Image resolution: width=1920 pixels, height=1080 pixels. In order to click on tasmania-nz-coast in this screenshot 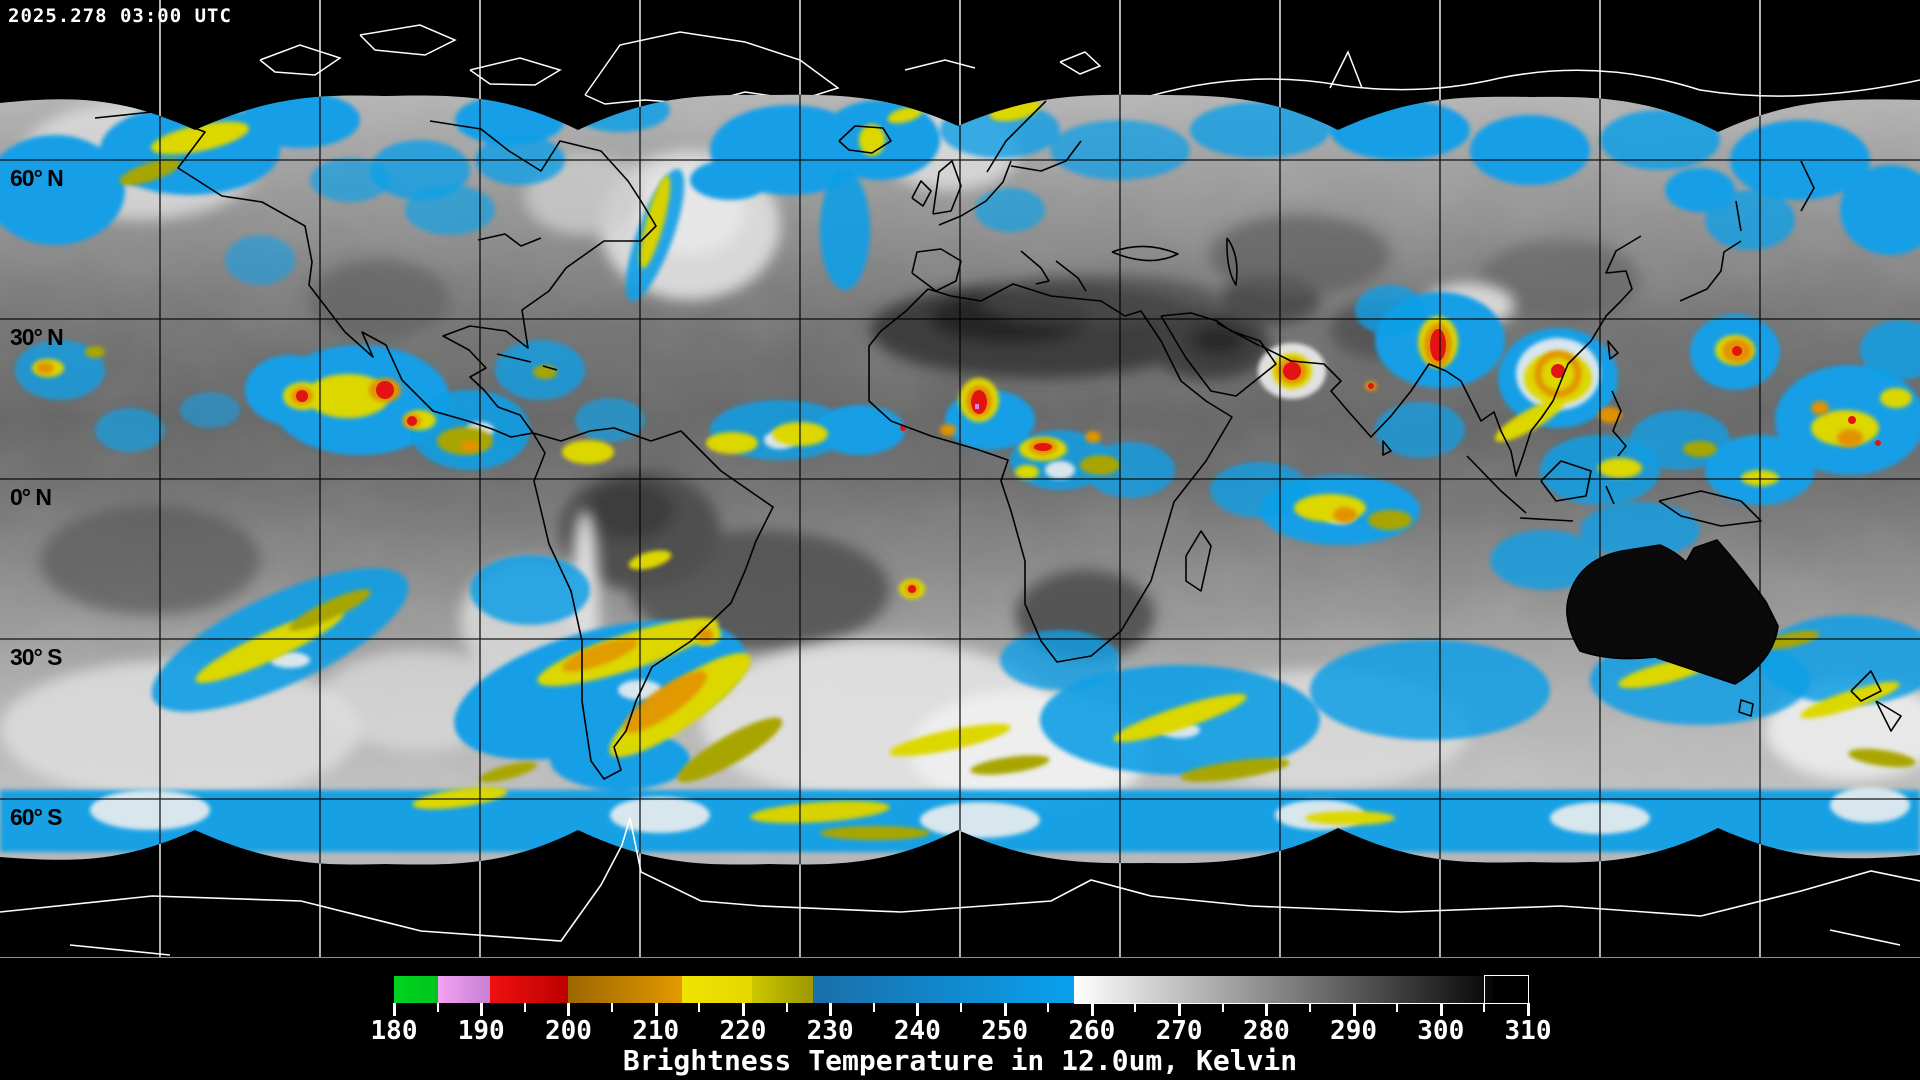, I will do `click(1820, 701)`.